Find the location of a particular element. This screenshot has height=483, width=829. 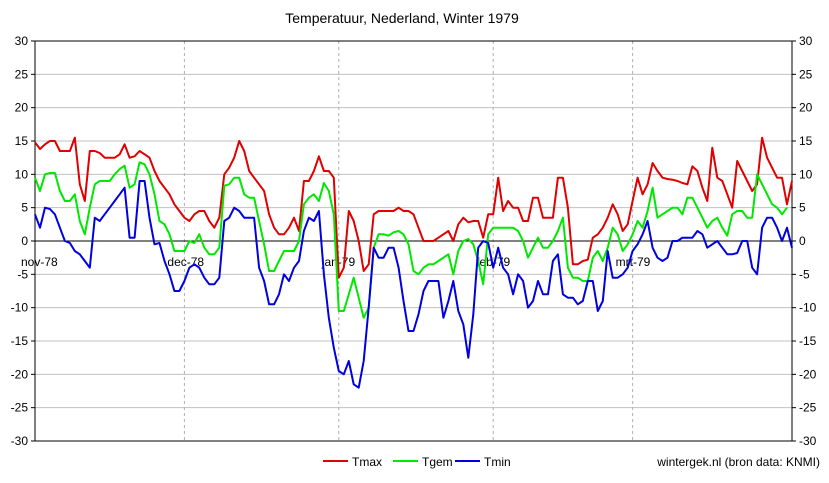

y-axis-right: -30 -25 -20 -15 -10 -5 0 5 10 15 20 25 30 is located at coordinates (804, 241).